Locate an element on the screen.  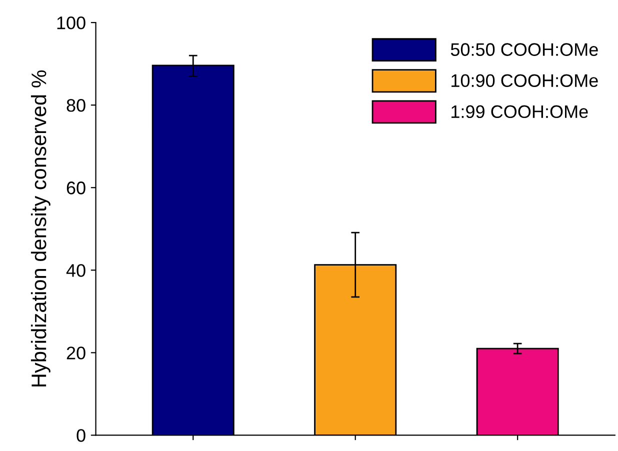
y-tick-label: 60 is located at coordinates (76, 188).